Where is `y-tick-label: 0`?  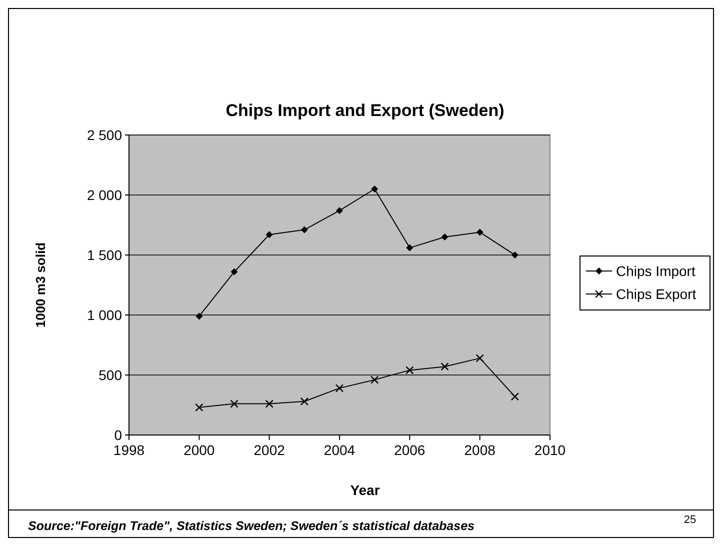
y-tick-label: 0 is located at coordinates (118, 434).